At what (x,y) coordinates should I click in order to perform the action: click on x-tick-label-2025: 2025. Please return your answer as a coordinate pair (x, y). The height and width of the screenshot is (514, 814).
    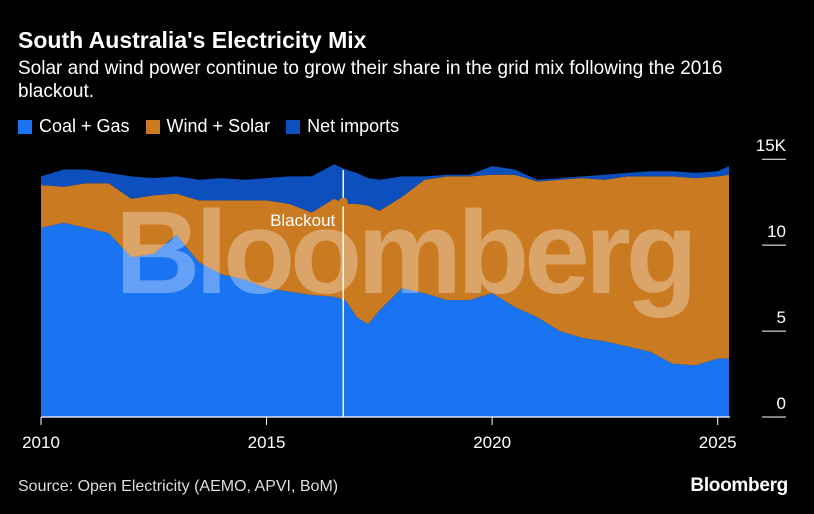
    Looking at the image, I should click on (718, 442).